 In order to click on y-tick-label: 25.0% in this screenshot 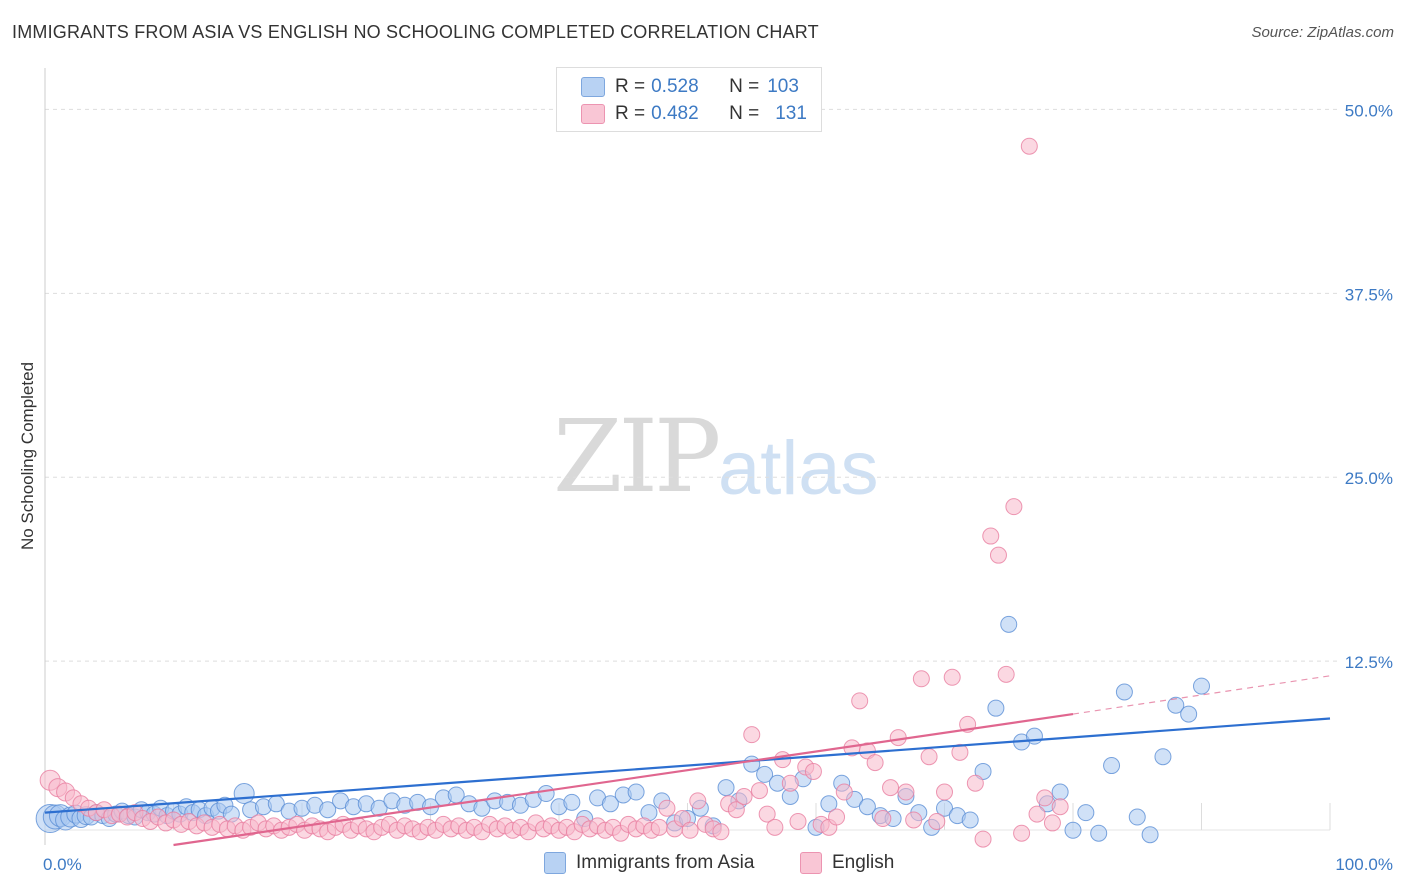, I will do `click(1369, 478)`.